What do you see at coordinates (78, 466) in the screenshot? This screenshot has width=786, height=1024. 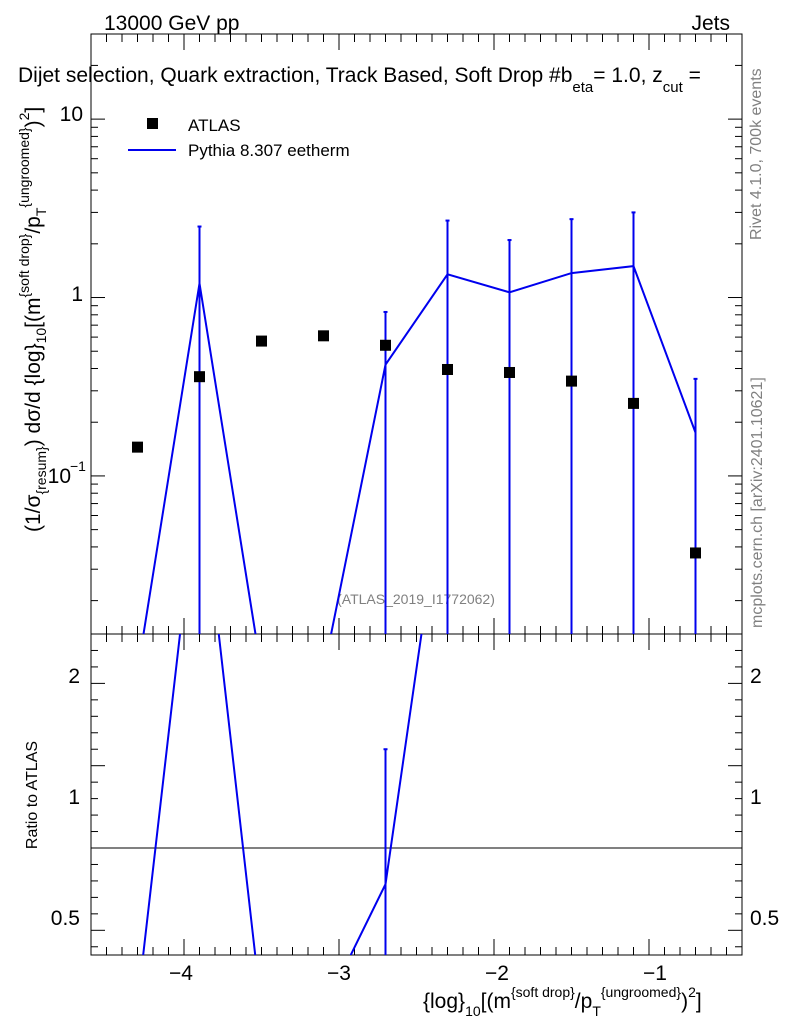 I see `main-ytick-exponent: −1` at bounding box center [78, 466].